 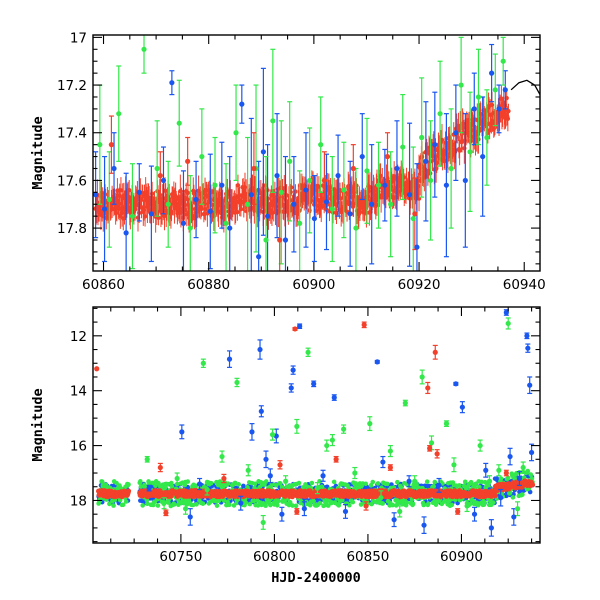 What do you see at coordinates (72, 229) in the screenshot?
I see `y-tick-label: 17.8` at bounding box center [72, 229].